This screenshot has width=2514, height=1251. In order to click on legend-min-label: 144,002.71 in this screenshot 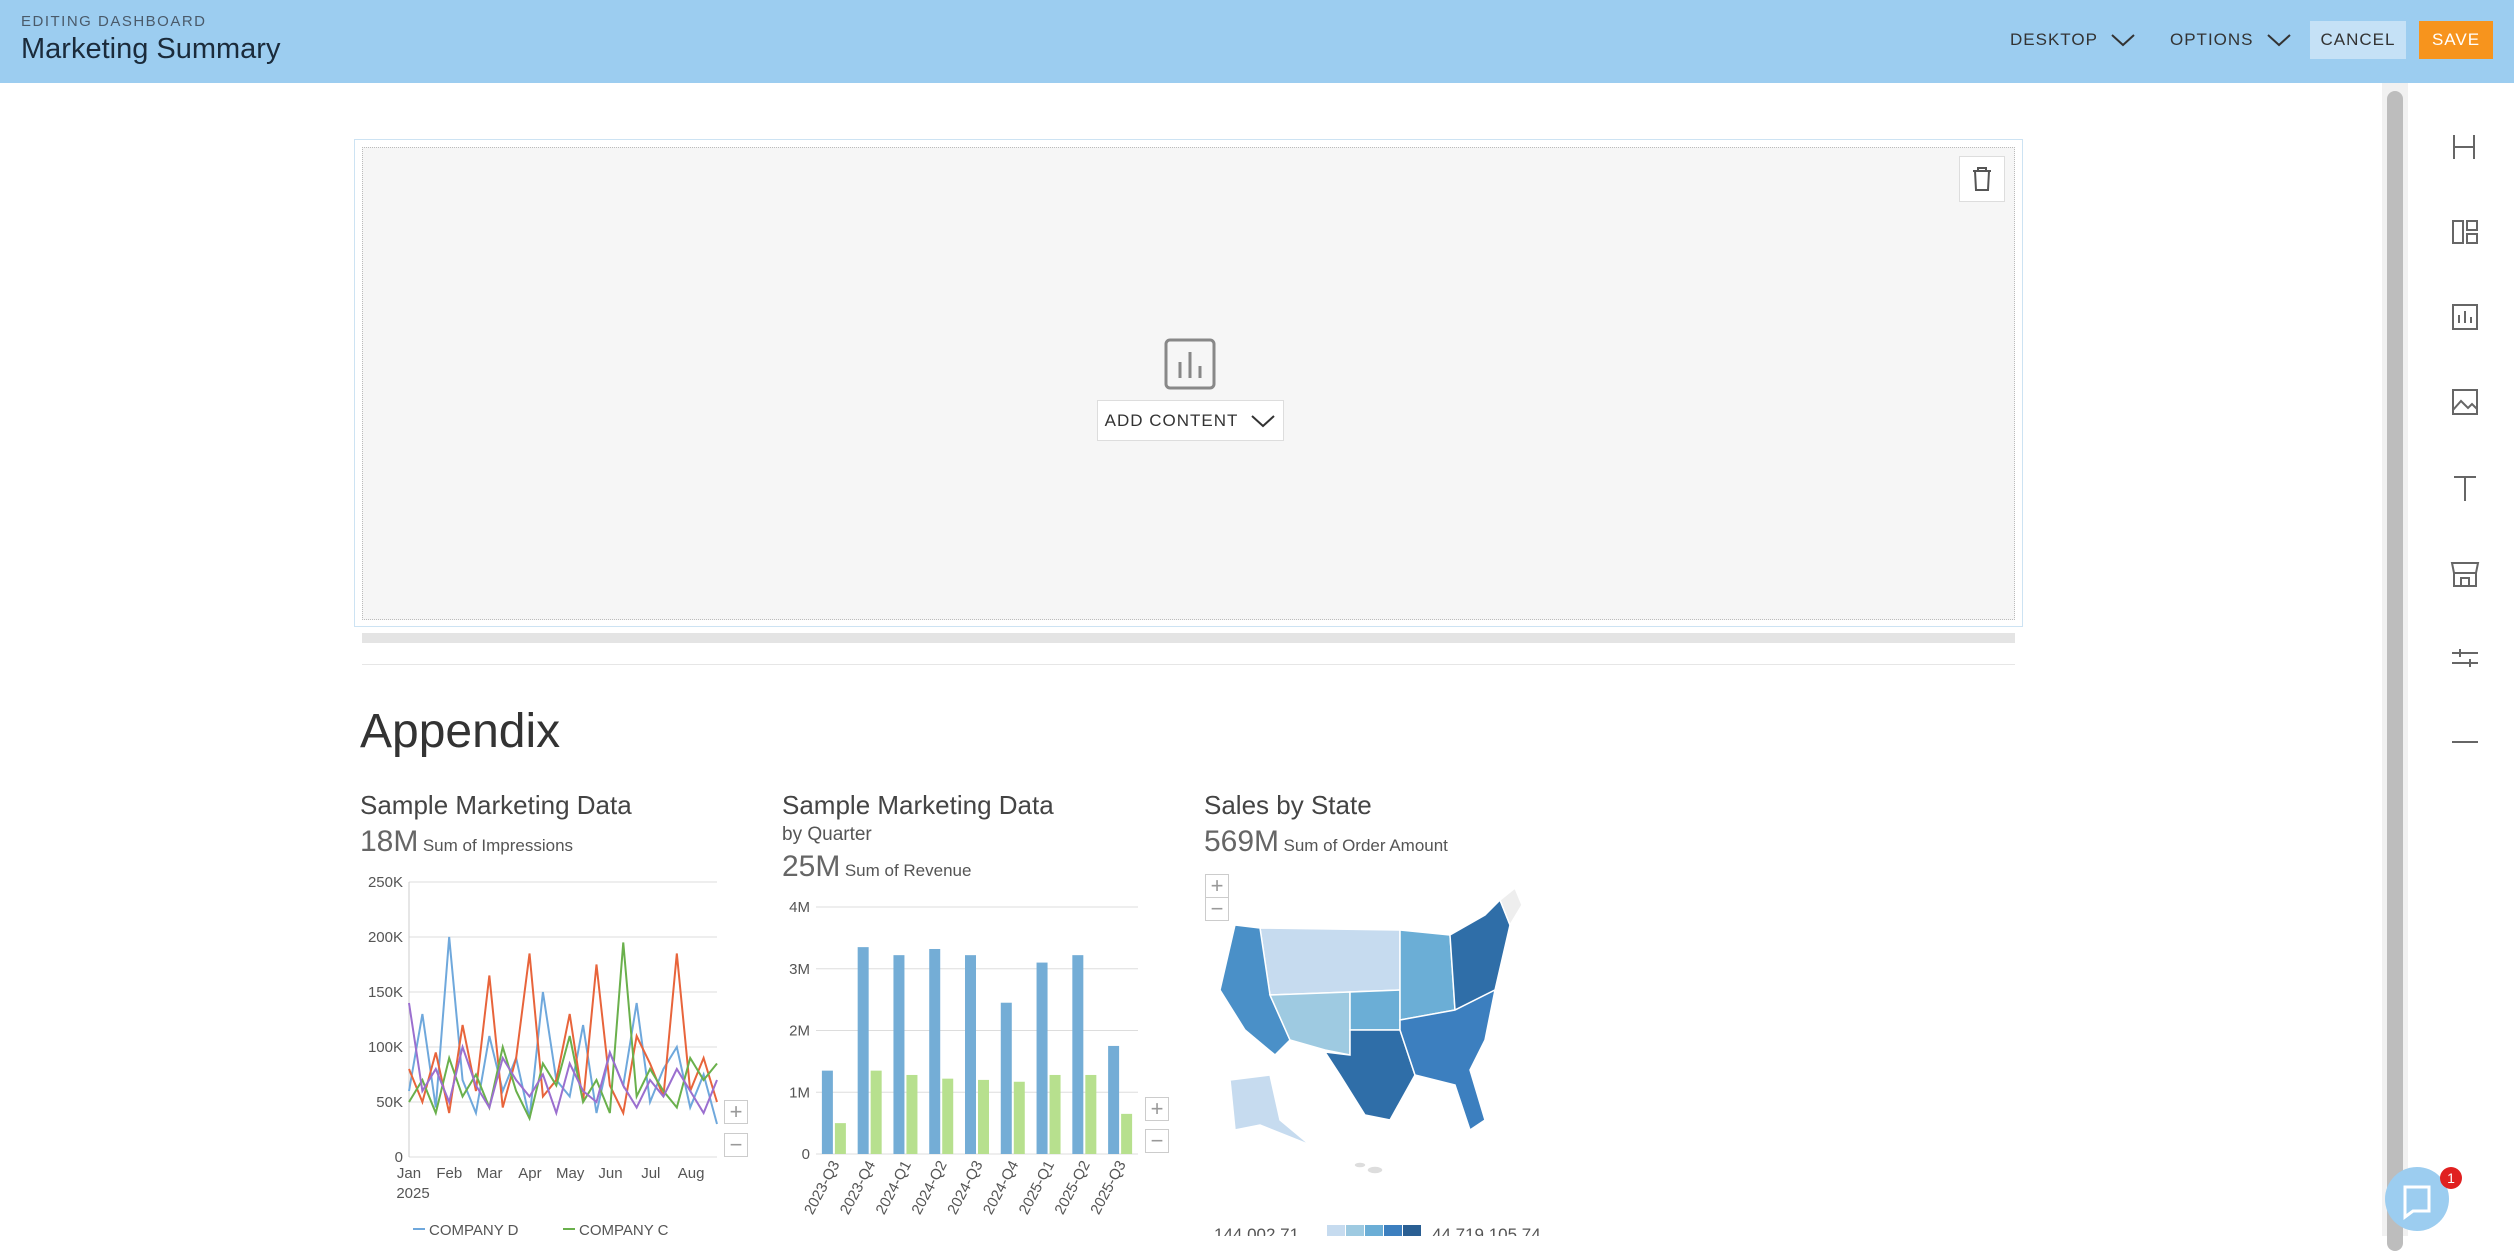, I will do `click(1256, 1230)`.